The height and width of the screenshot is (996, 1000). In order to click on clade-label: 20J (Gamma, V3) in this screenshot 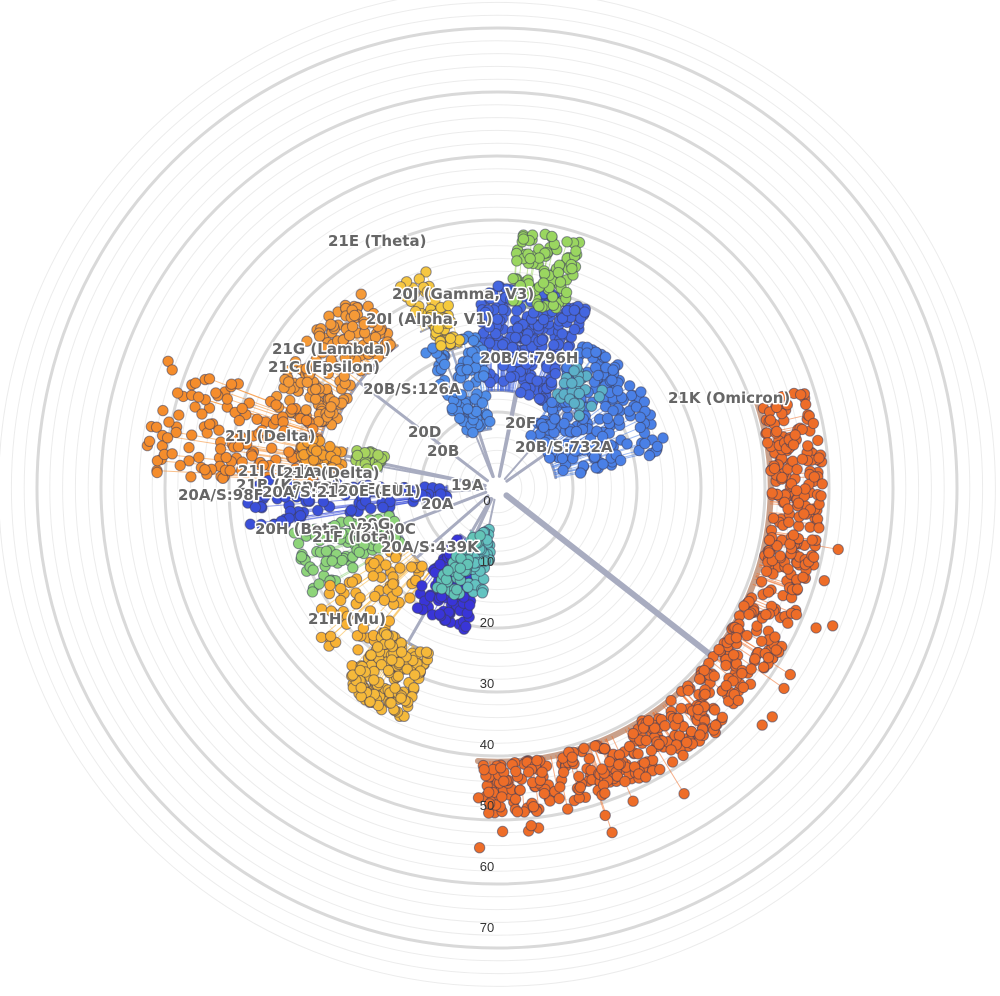, I will do `click(463, 294)`.